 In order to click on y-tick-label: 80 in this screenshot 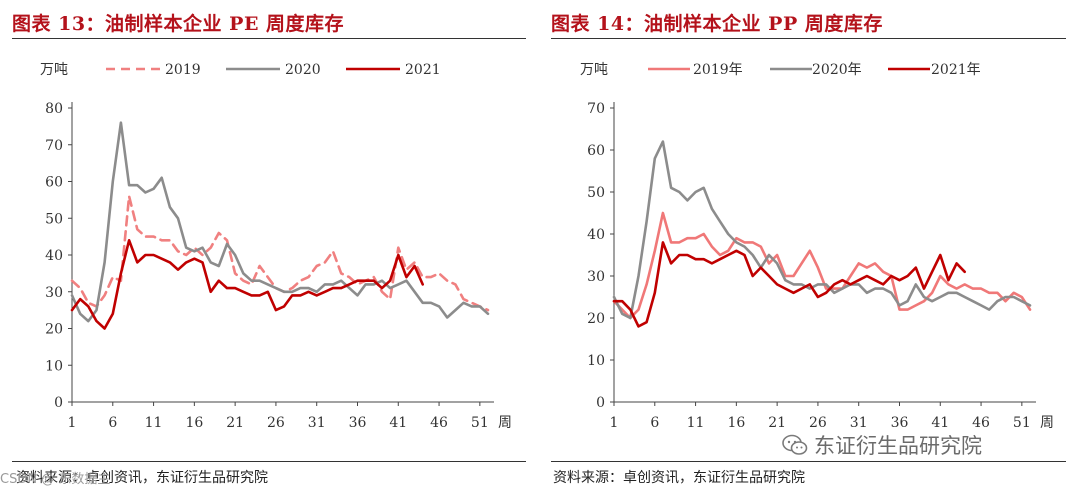, I will do `click(54, 109)`.